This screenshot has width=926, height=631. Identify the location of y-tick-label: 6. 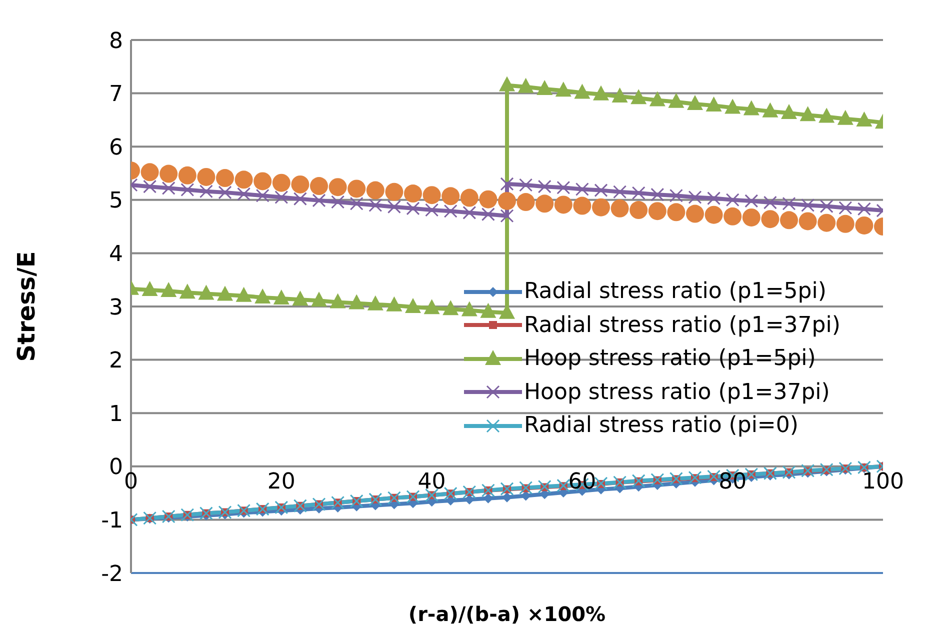
(116, 147).